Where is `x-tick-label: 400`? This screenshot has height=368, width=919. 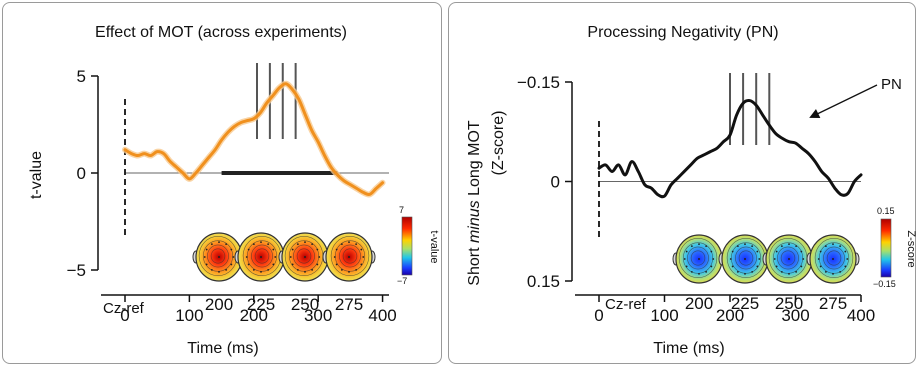 x-tick-label: 400 is located at coordinates (861, 315).